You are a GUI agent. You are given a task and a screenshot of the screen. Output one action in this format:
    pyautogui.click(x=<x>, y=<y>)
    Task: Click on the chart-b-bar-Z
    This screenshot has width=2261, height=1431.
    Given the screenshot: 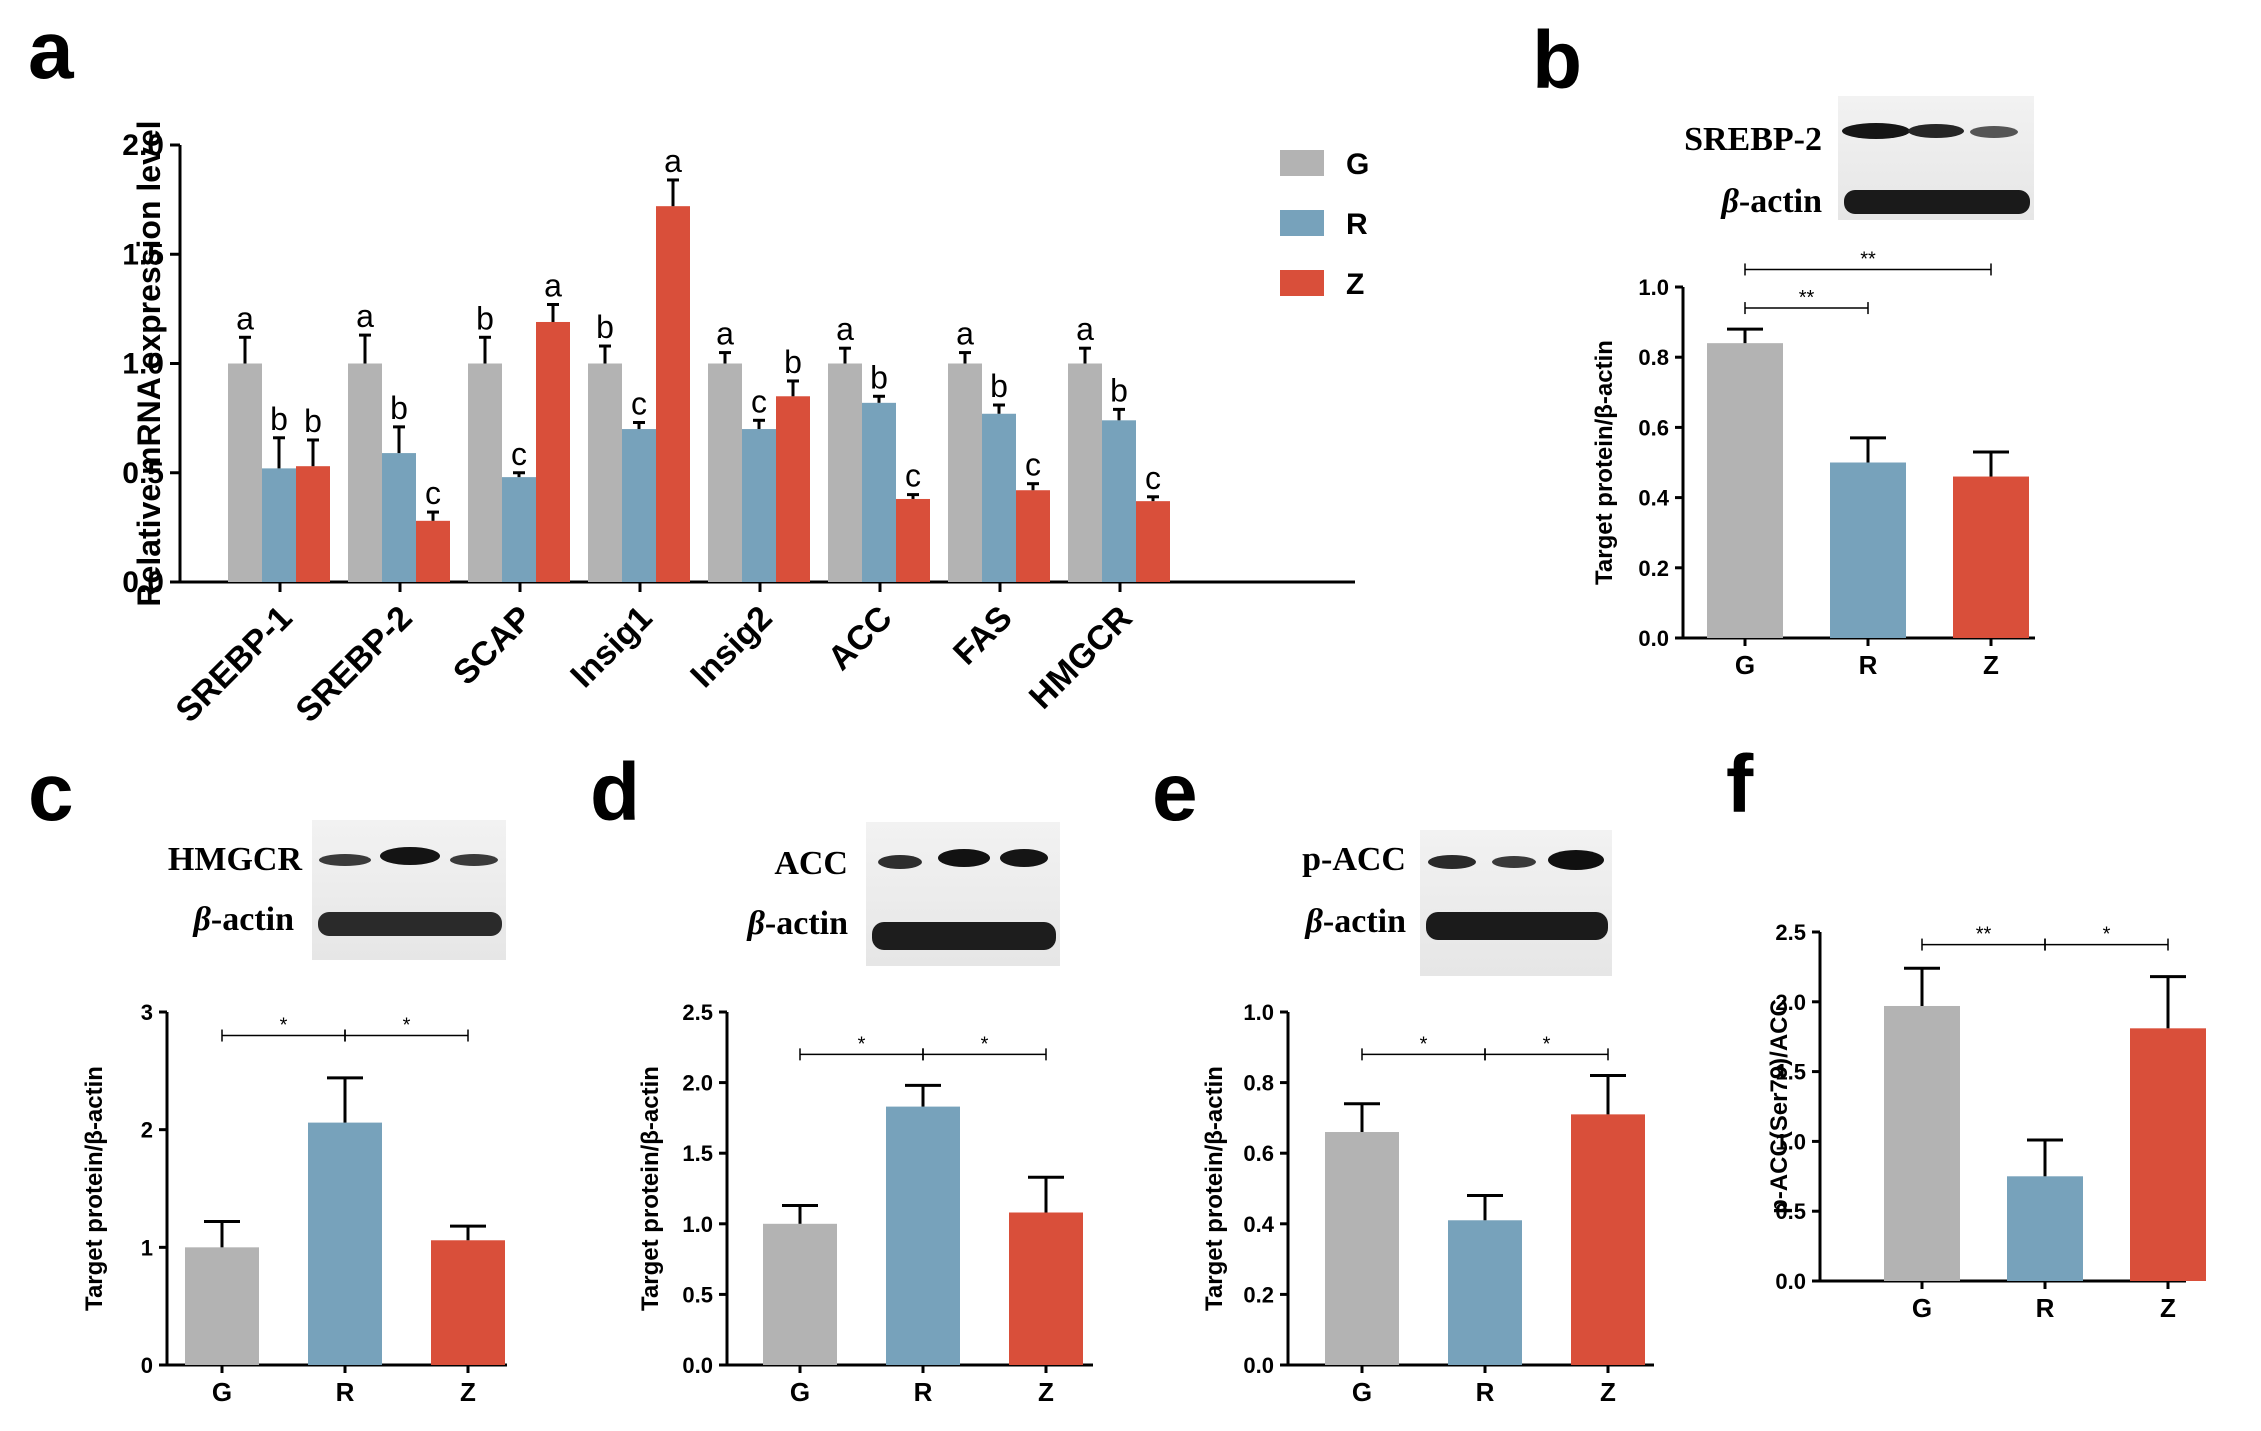 What is the action you would take?
    pyautogui.click(x=1991, y=557)
    